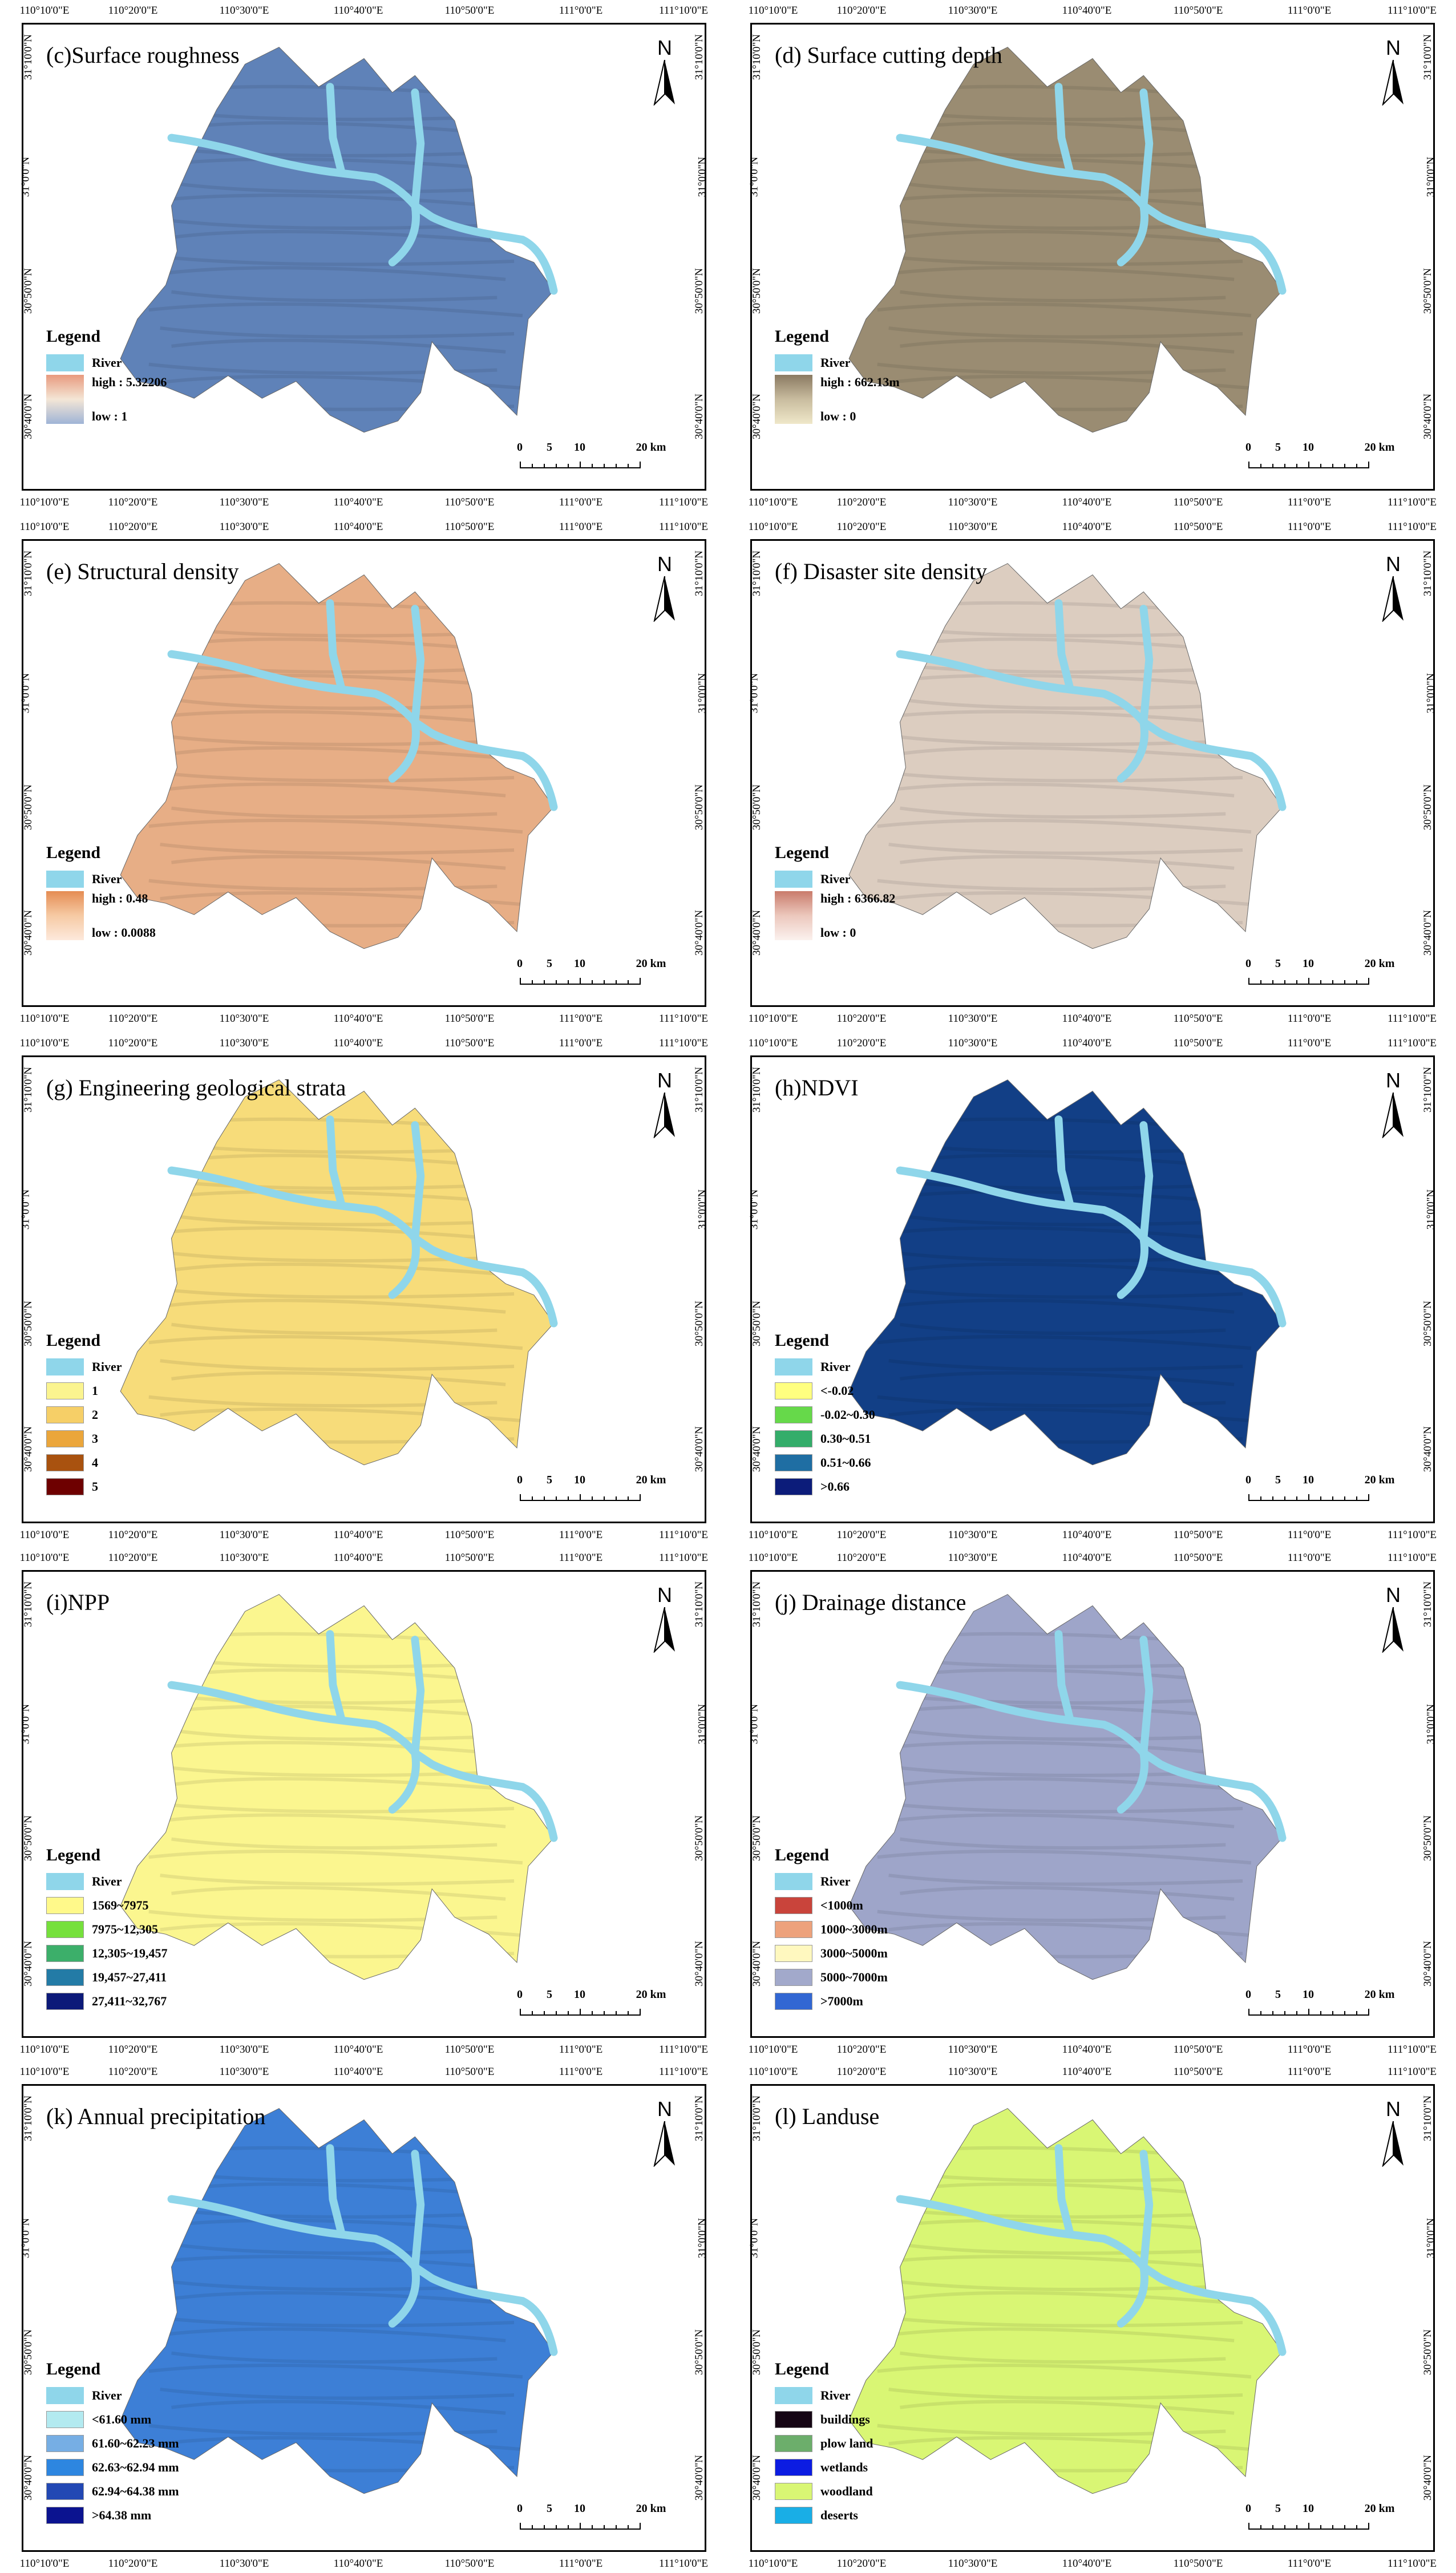 The image size is (1456, 2573). What do you see at coordinates (845, 1463) in the screenshot?
I see `legend-label: 0.51~0.66` at bounding box center [845, 1463].